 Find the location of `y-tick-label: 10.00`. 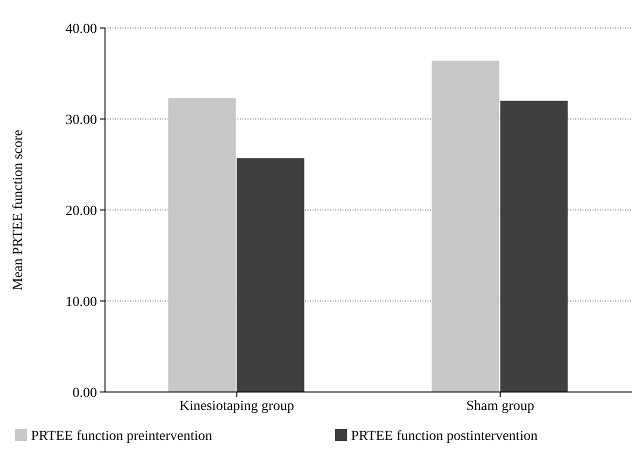

y-tick-label: 10.00 is located at coordinates (81, 302).